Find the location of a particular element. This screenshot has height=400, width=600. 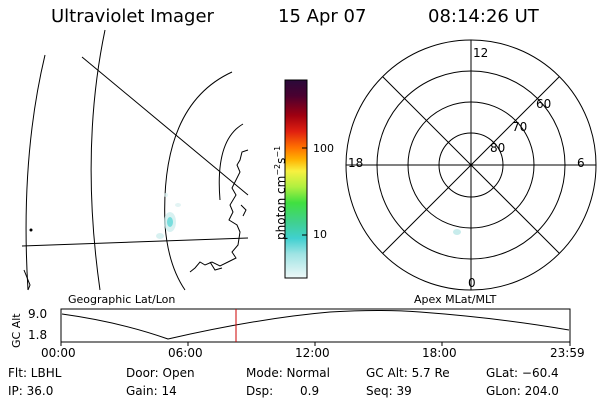

xtick-23-59: 23:59 is located at coordinates (567, 353).